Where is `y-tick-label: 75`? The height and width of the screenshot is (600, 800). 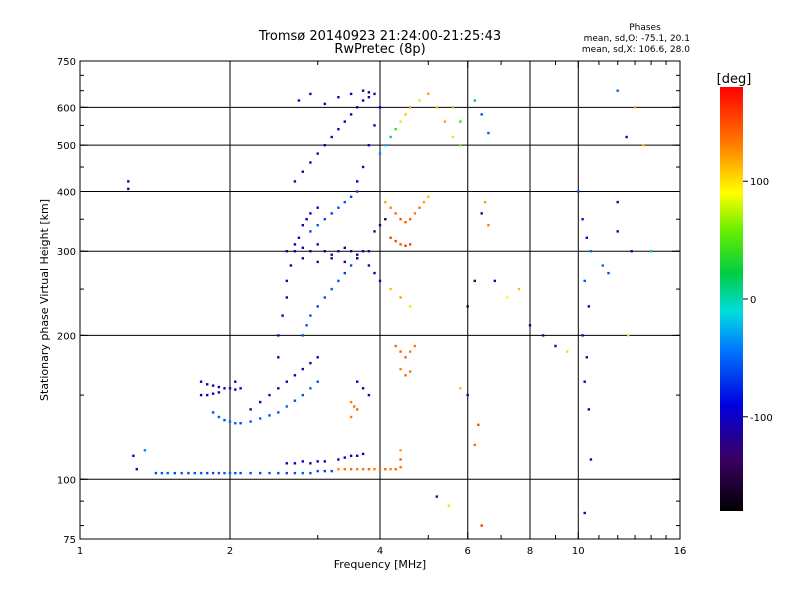
y-tick-label: 75 is located at coordinates (69, 540).